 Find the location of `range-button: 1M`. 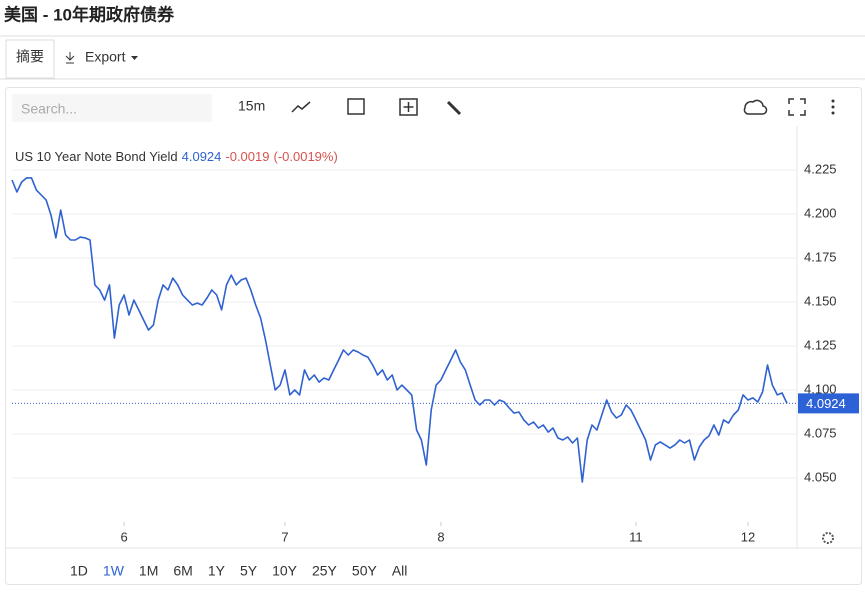

range-button: 1M is located at coordinates (148, 571).